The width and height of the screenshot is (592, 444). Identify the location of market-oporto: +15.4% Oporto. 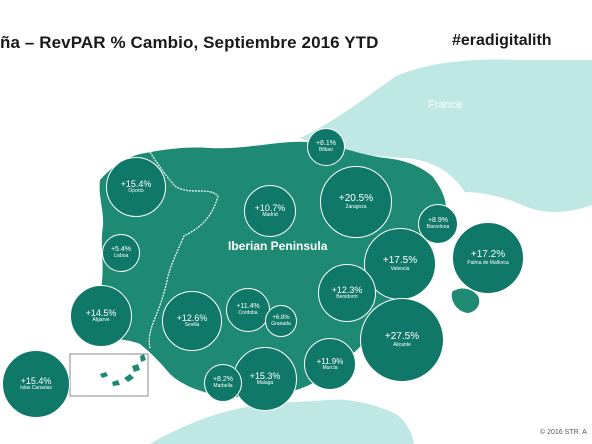
(136, 187).